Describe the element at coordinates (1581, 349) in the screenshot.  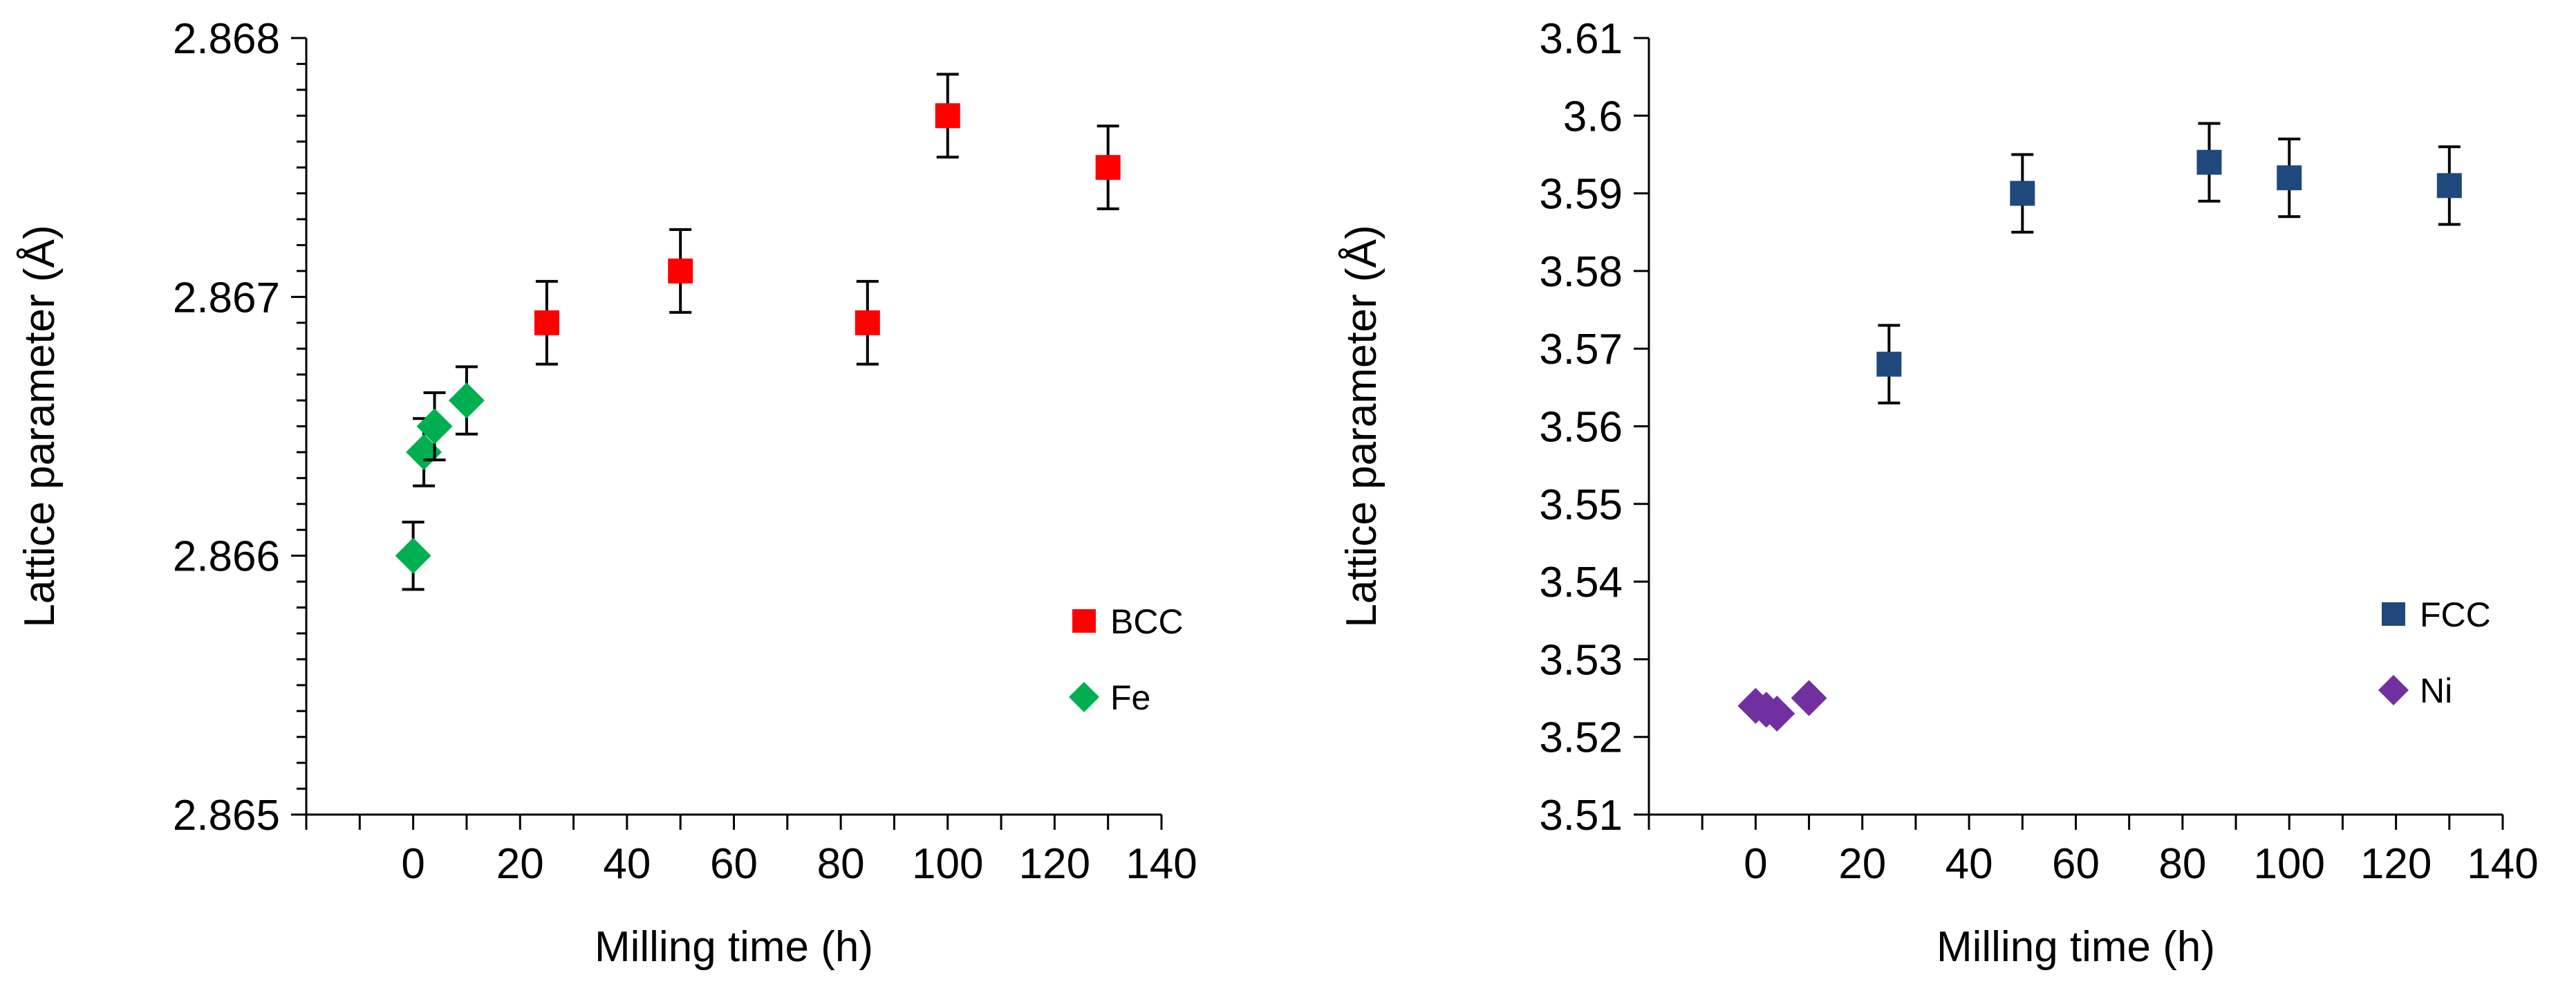
I see `y-tick-label: 3.57` at that location.